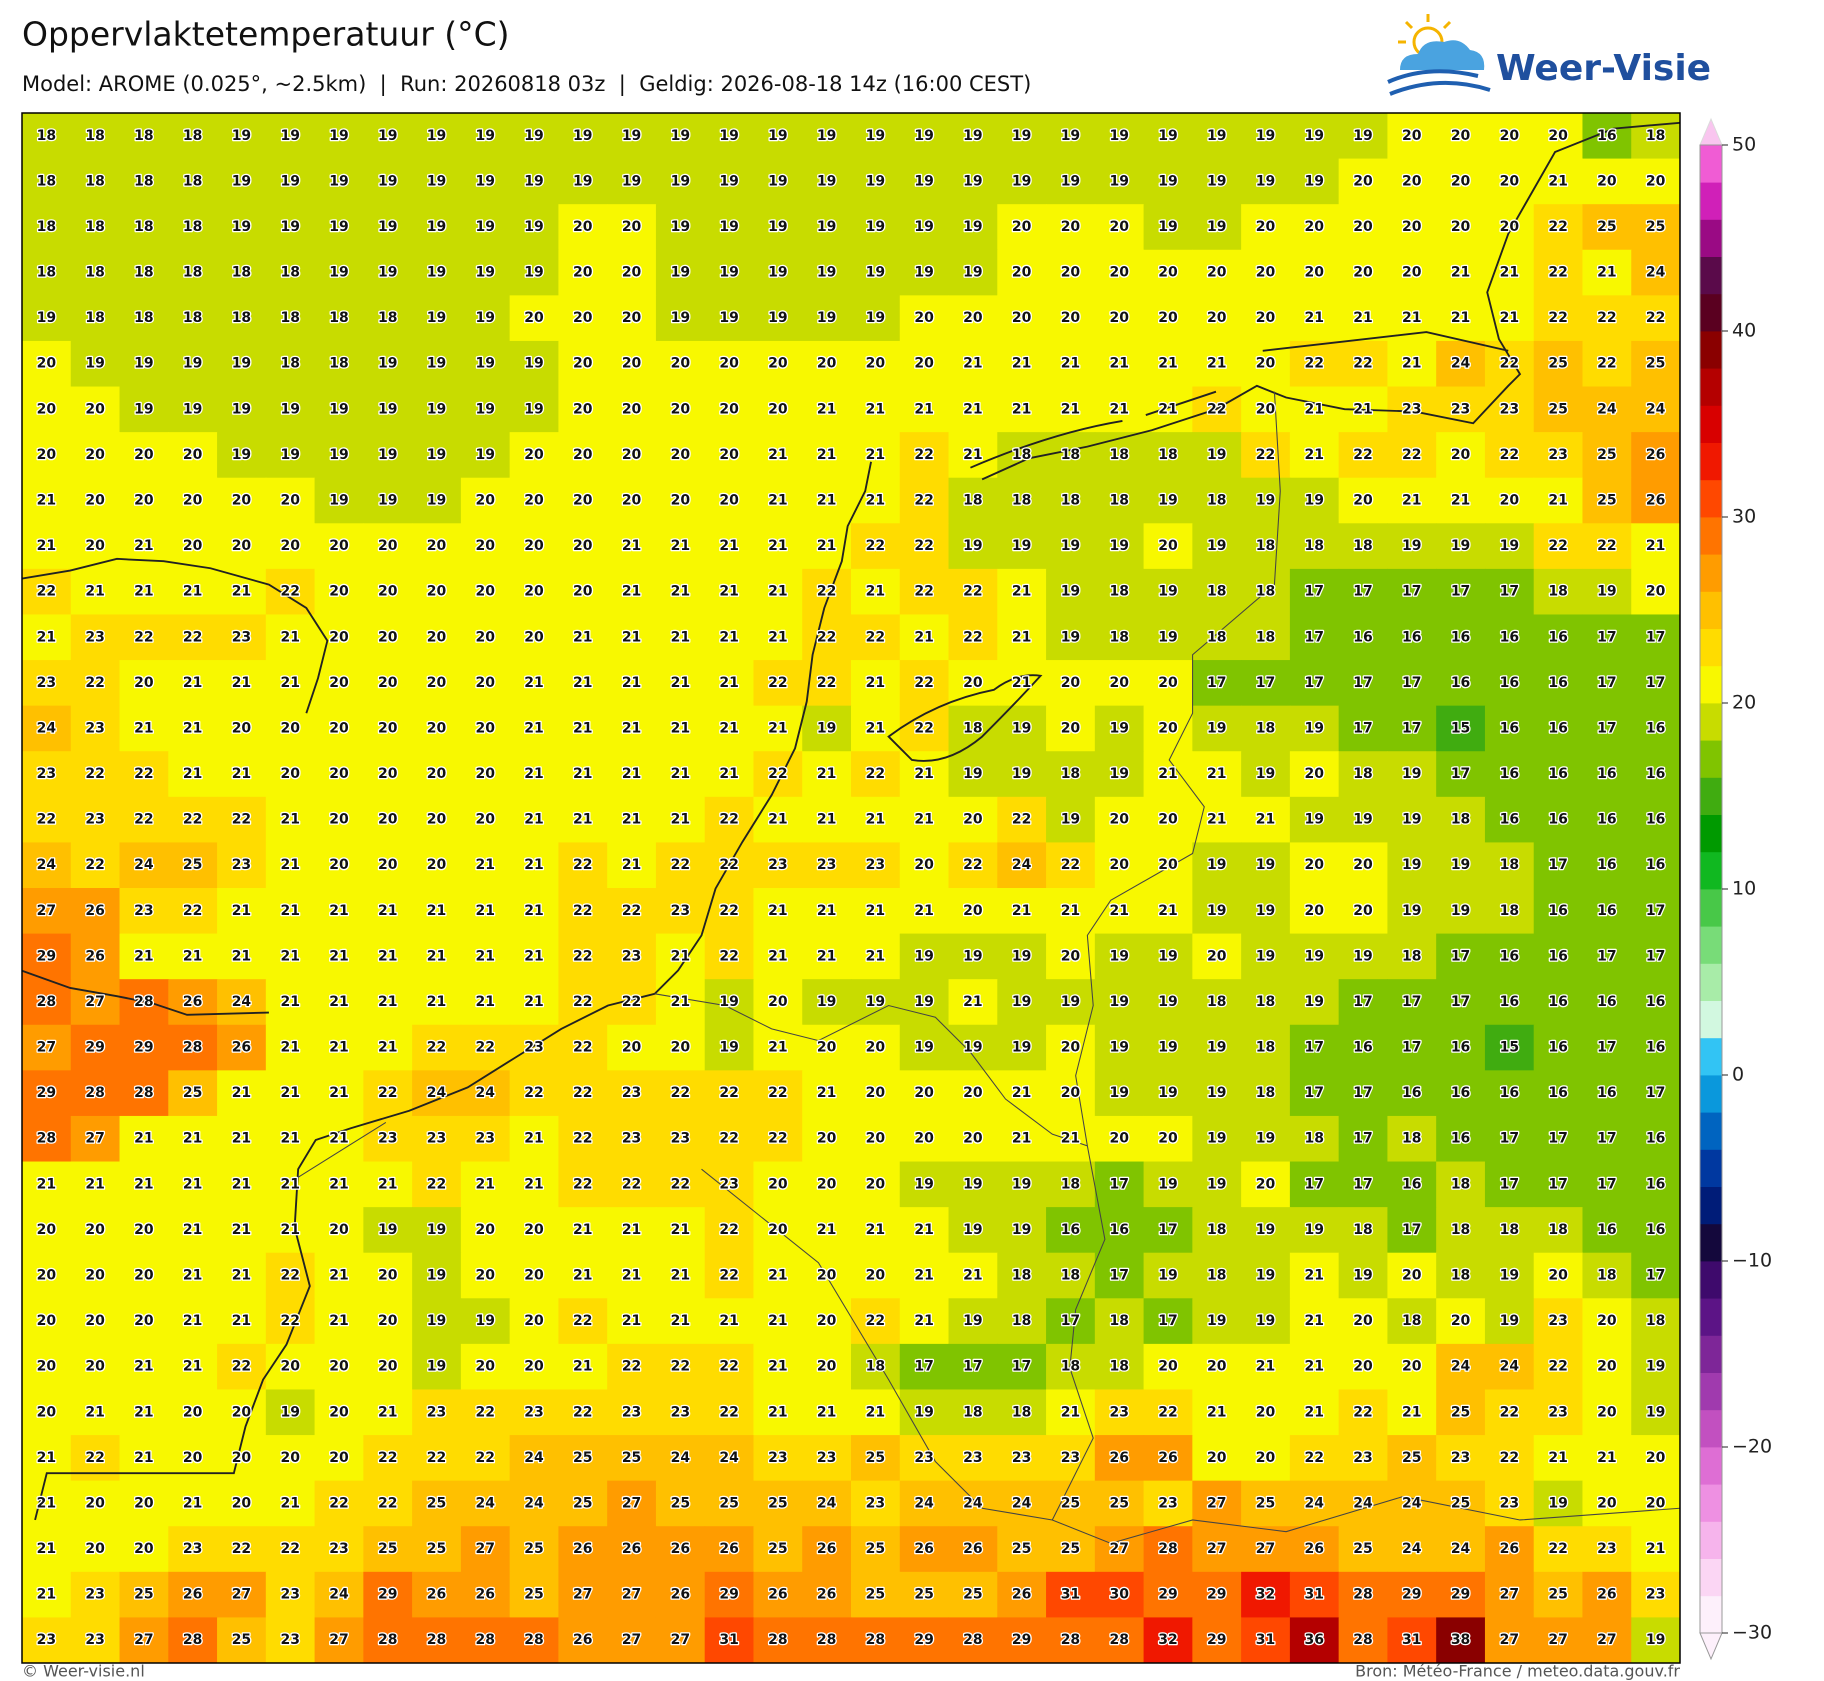 The width and height of the screenshot is (1824, 1681). What do you see at coordinates (680, 1640) in the screenshot?
I see `temperature-label: 27` at bounding box center [680, 1640].